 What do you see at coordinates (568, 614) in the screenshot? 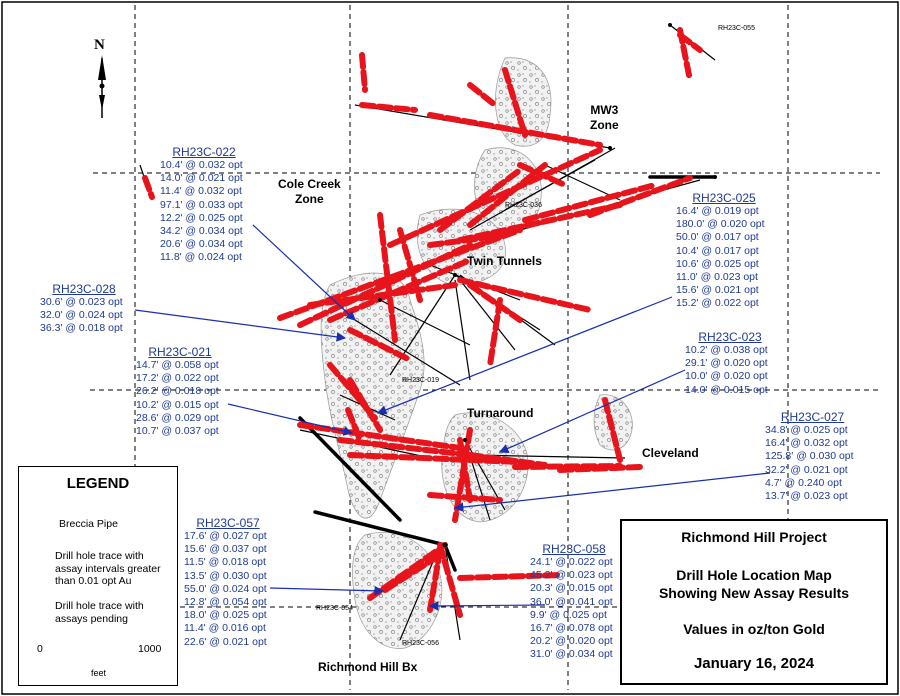
I see `assay-interval: 9.9' @ 0.025 opt` at bounding box center [568, 614].